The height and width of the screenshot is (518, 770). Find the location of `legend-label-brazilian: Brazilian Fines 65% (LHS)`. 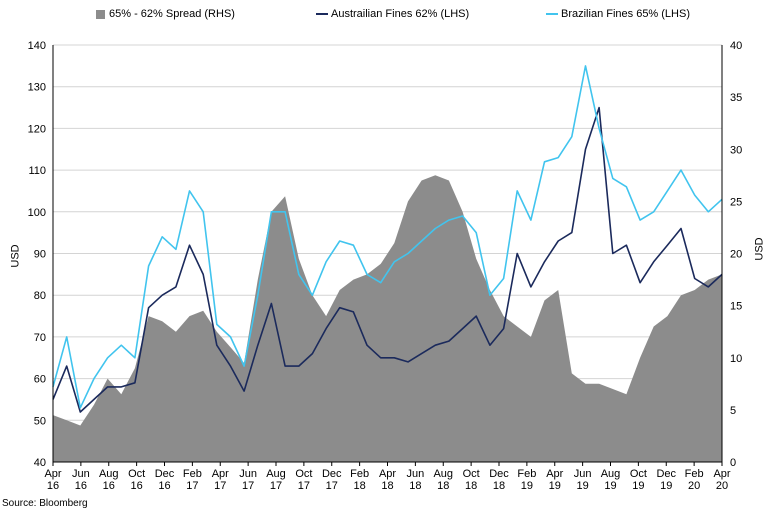

legend-label-brazilian: Brazilian Fines 65% (LHS) is located at coordinates (625, 14).